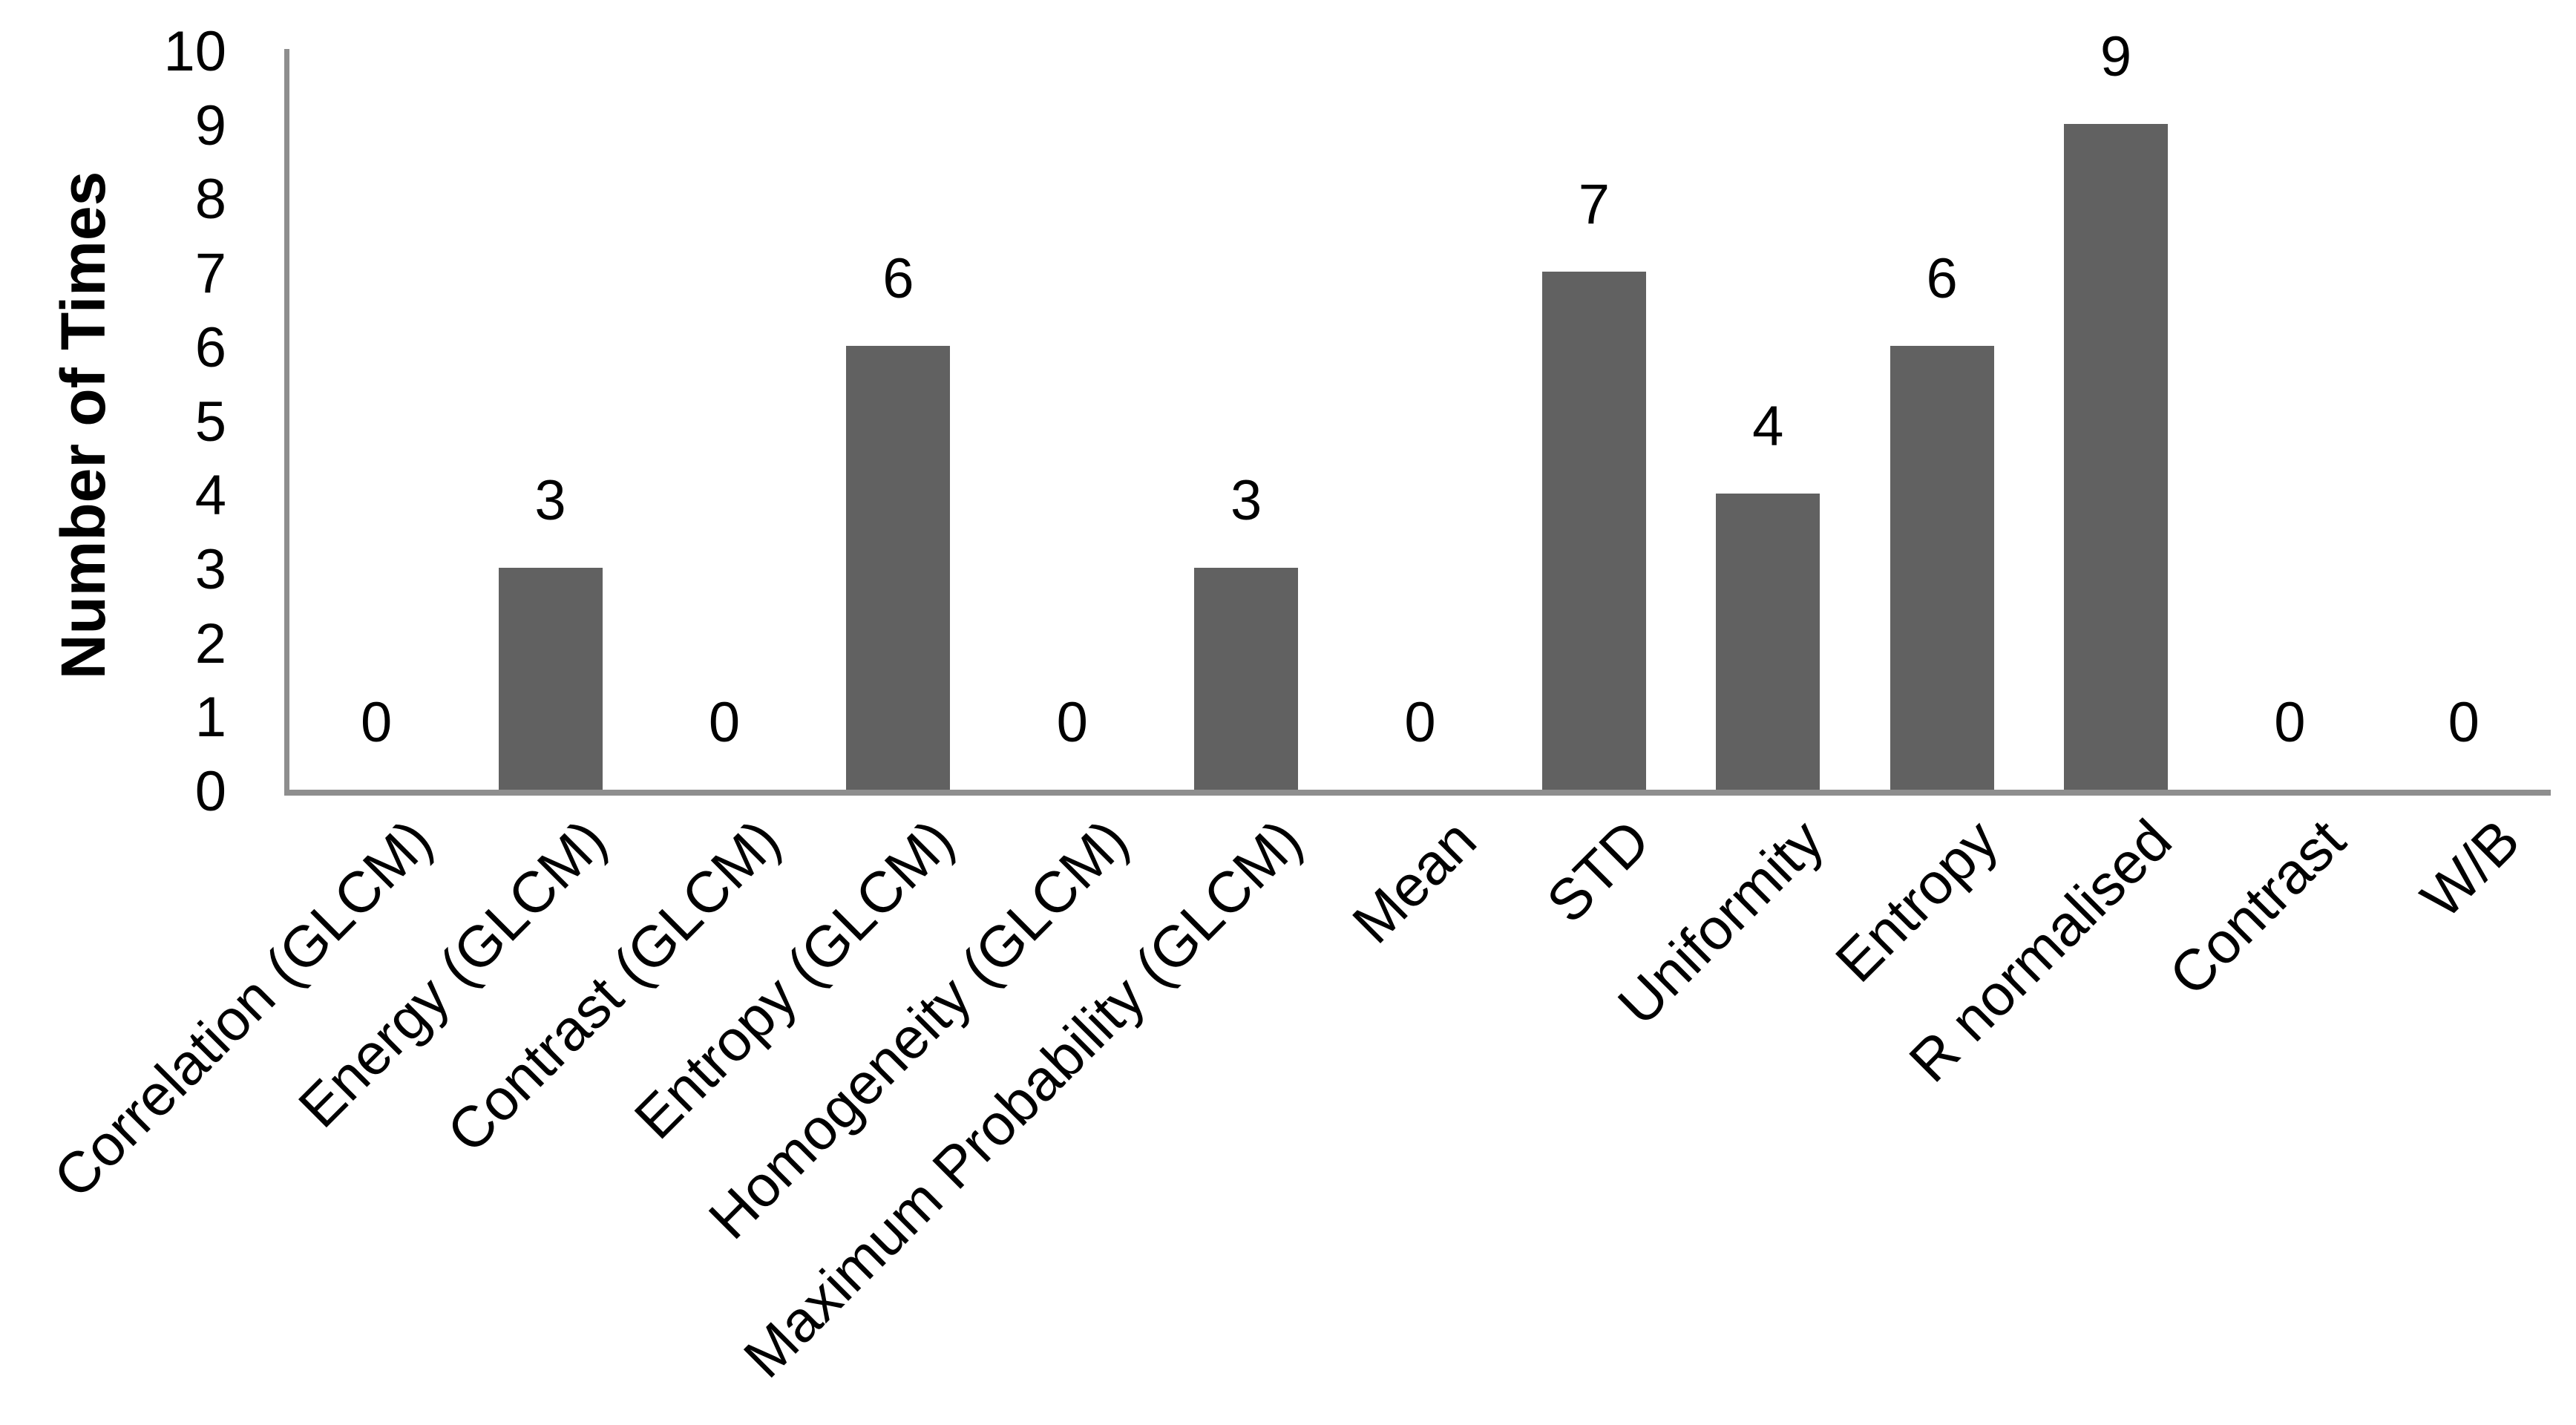 The width and height of the screenshot is (2576, 1425). I want to click on bar-data-label: 7, so click(1594, 205).